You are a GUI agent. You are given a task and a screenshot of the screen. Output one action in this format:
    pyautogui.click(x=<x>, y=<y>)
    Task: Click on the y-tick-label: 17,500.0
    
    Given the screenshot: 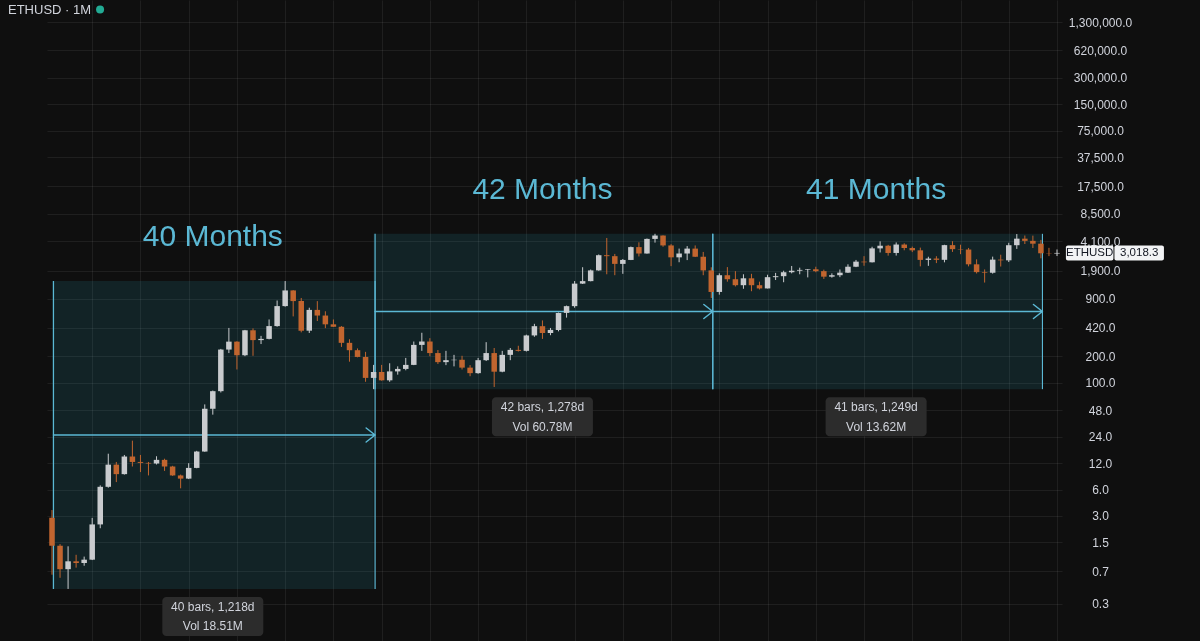 What is the action you would take?
    pyautogui.click(x=1101, y=186)
    